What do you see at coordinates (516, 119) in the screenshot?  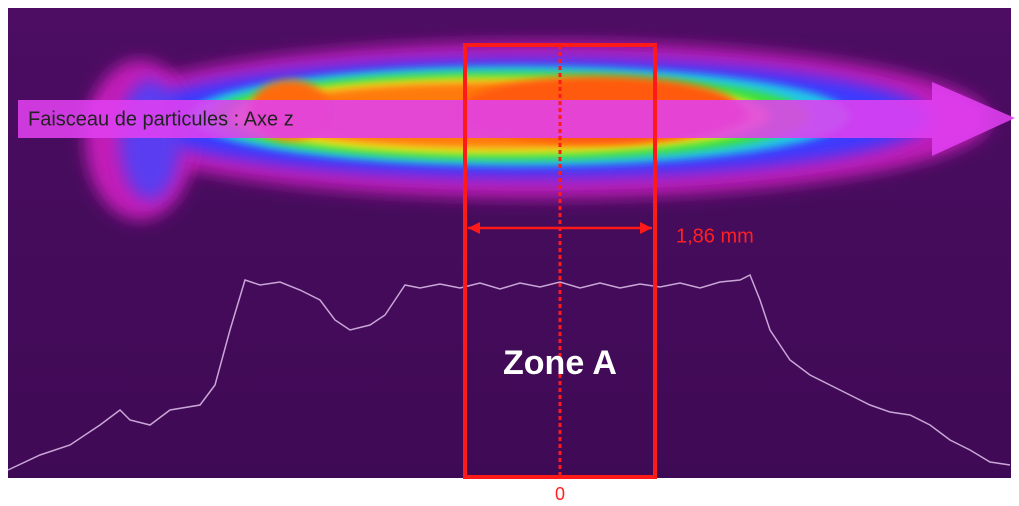 I see `beam-arrow: Faisceau de particules : Axe z` at bounding box center [516, 119].